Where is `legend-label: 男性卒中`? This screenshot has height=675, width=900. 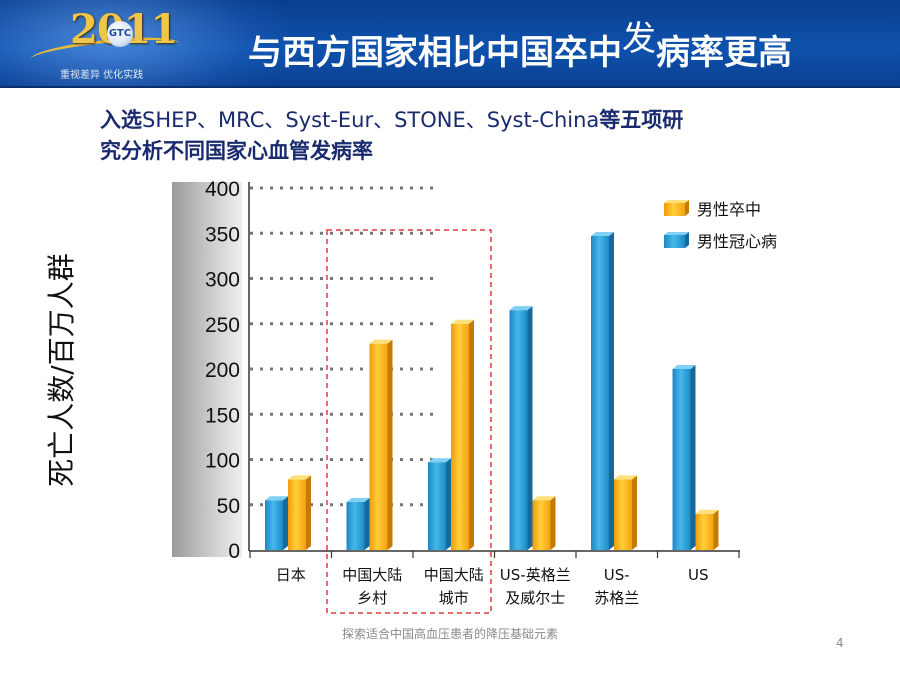
legend-label: 男性卒中 is located at coordinates (729, 209).